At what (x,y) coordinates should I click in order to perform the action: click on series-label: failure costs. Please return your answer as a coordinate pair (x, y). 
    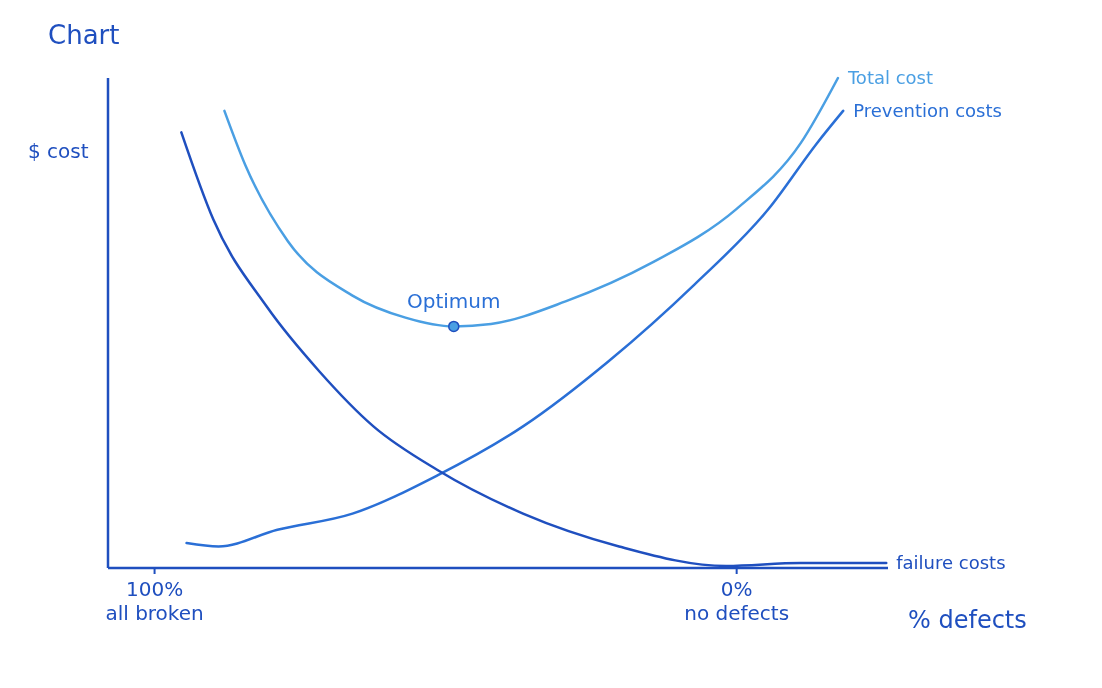
    Looking at the image, I should click on (951, 563).